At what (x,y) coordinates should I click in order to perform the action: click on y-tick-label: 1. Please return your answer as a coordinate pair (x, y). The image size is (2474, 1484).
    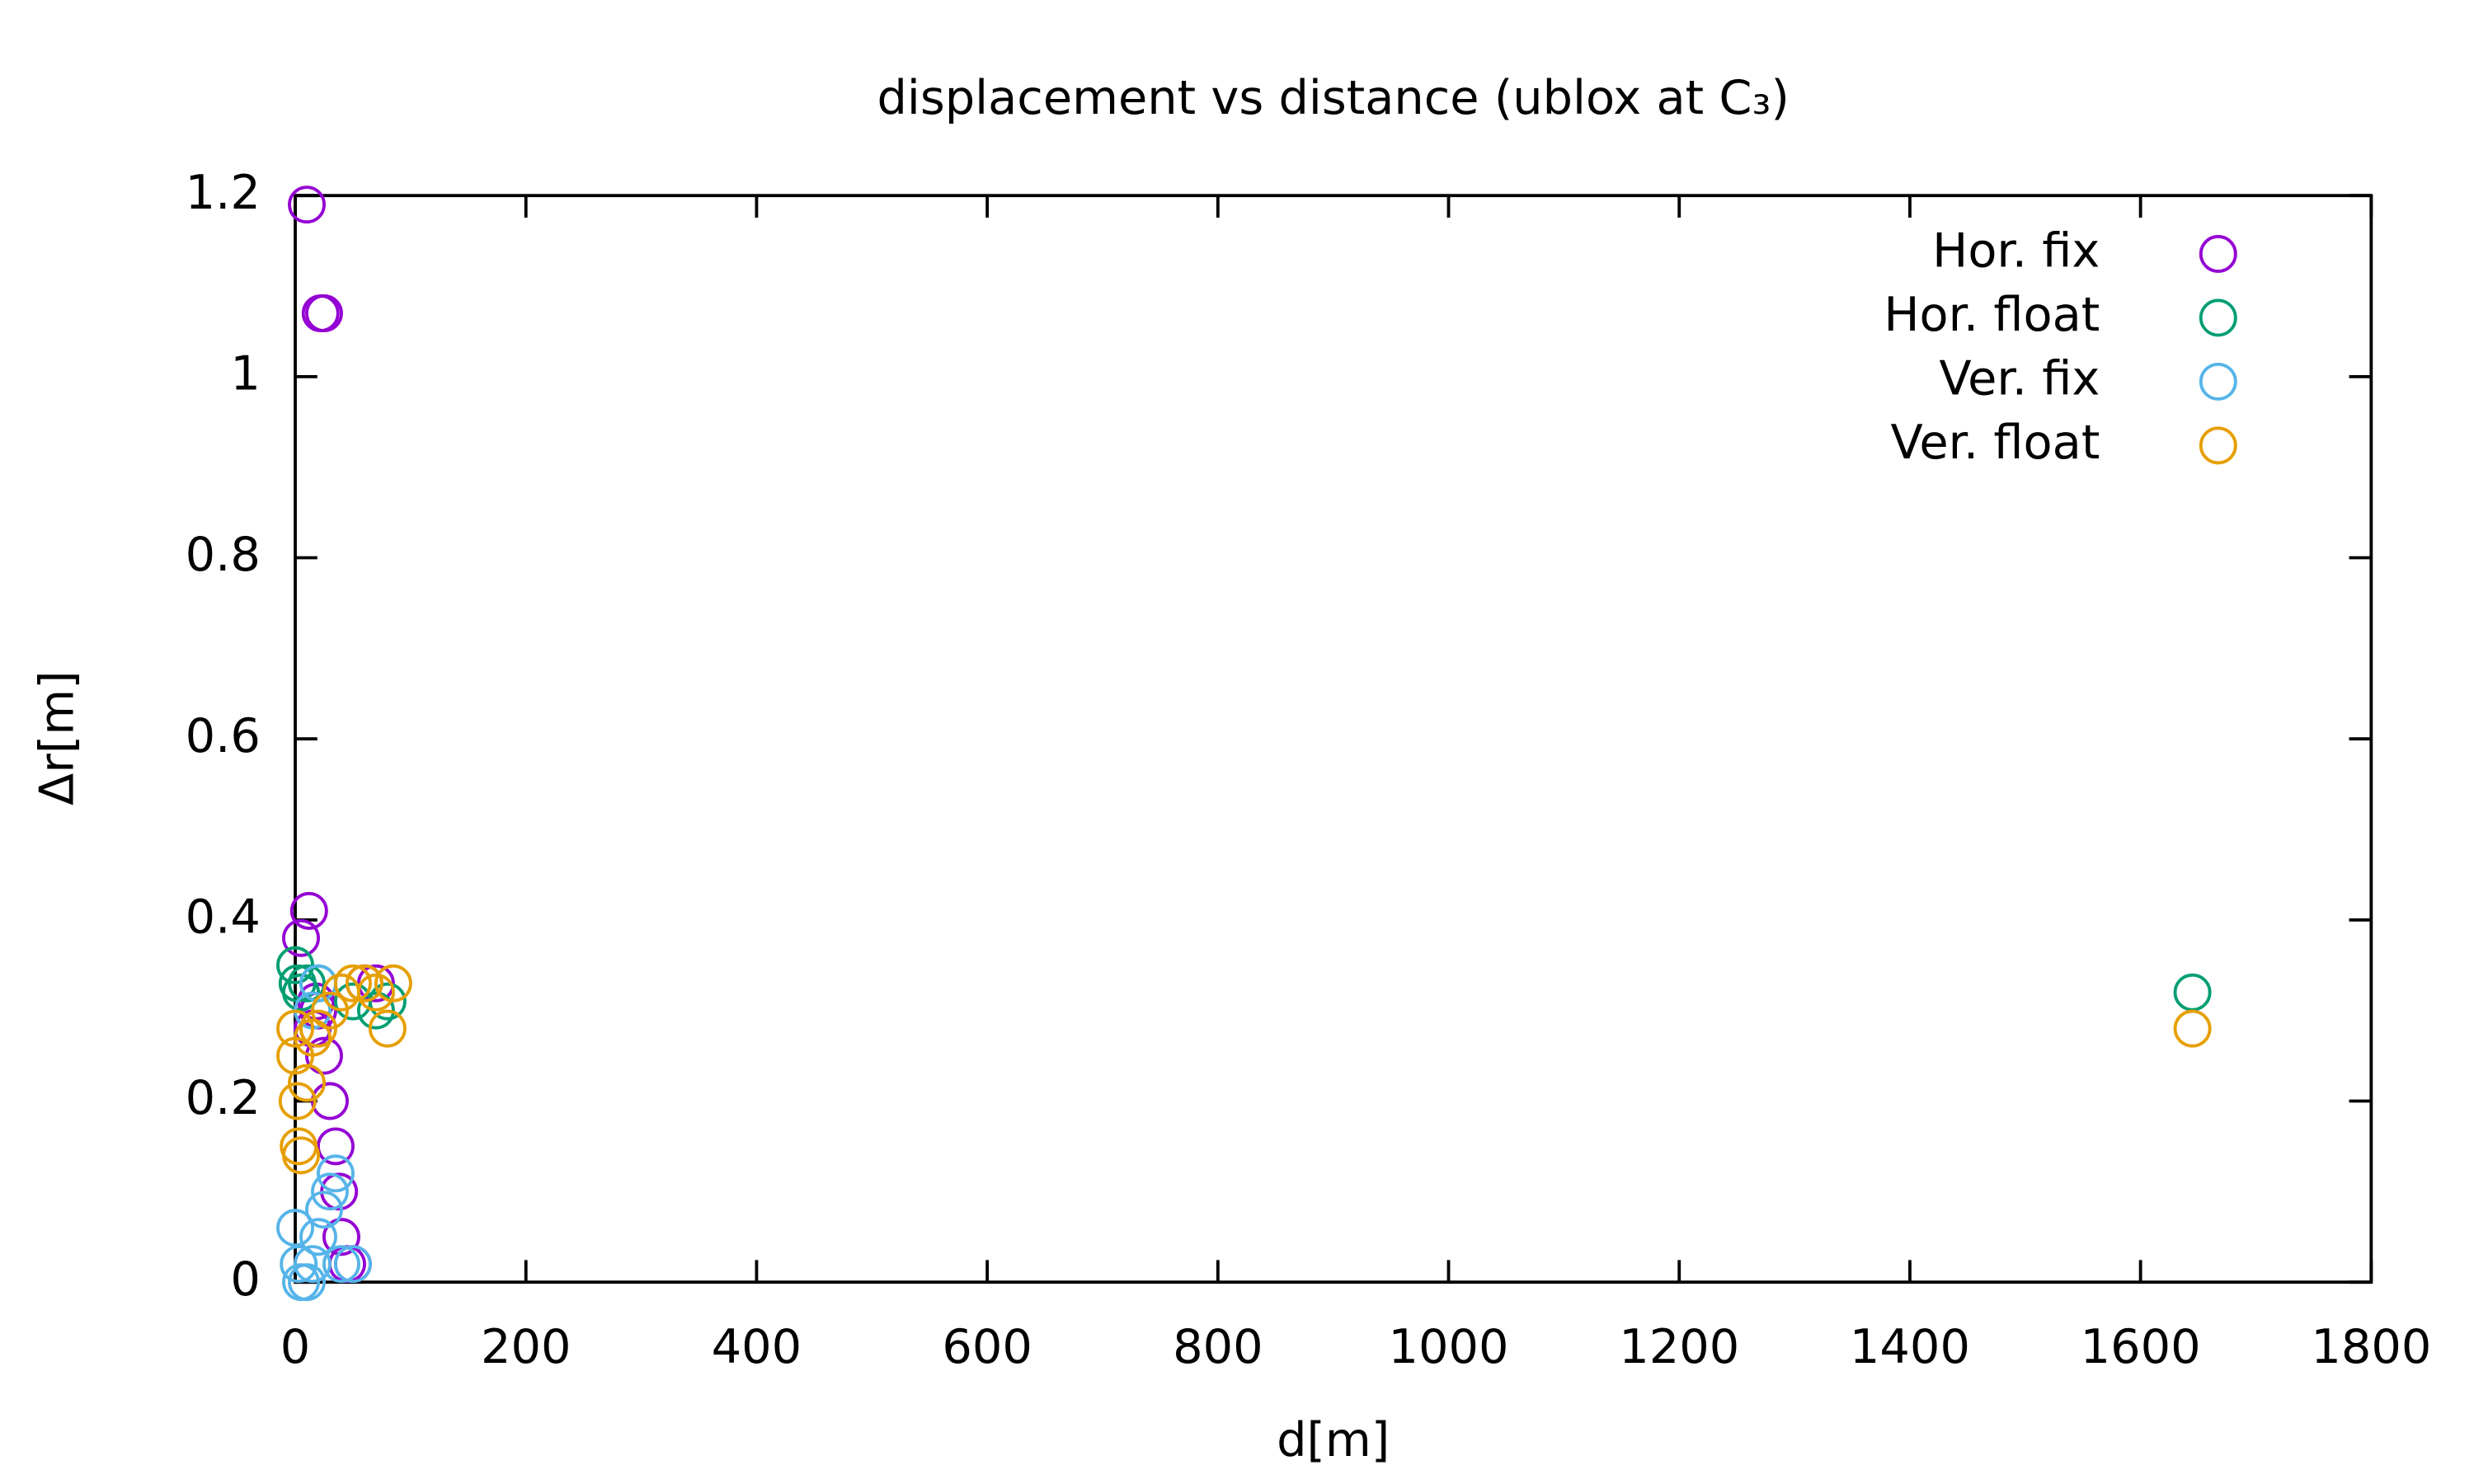
    Looking at the image, I should click on (245, 373).